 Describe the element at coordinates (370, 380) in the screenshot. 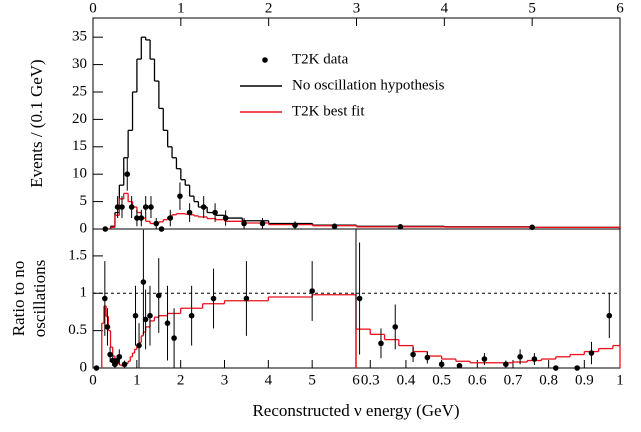

I see `x-tick-label: 0.3` at that location.